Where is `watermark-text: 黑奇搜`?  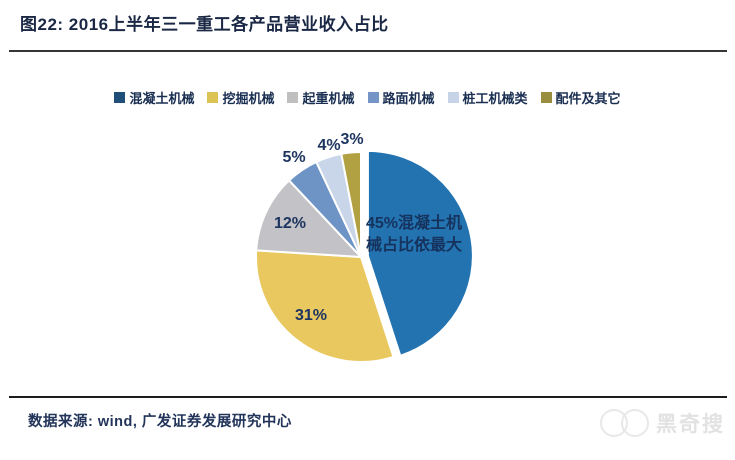 watermark-text: 黑奇搜 is located at coordinates (690, 424).